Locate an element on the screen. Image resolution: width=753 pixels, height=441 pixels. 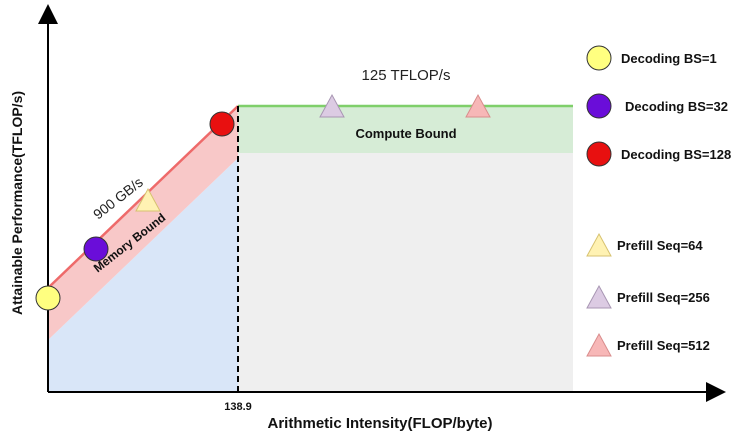
memory-bound-area is located at coordinates (143, 275).